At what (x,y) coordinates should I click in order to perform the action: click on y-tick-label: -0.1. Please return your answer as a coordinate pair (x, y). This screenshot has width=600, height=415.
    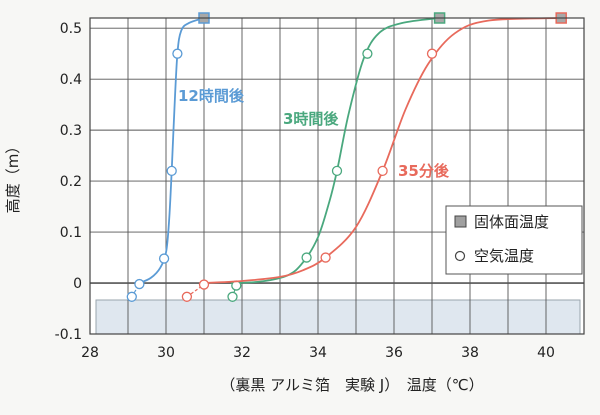
    Looking at the image, I should click on (68, 335).